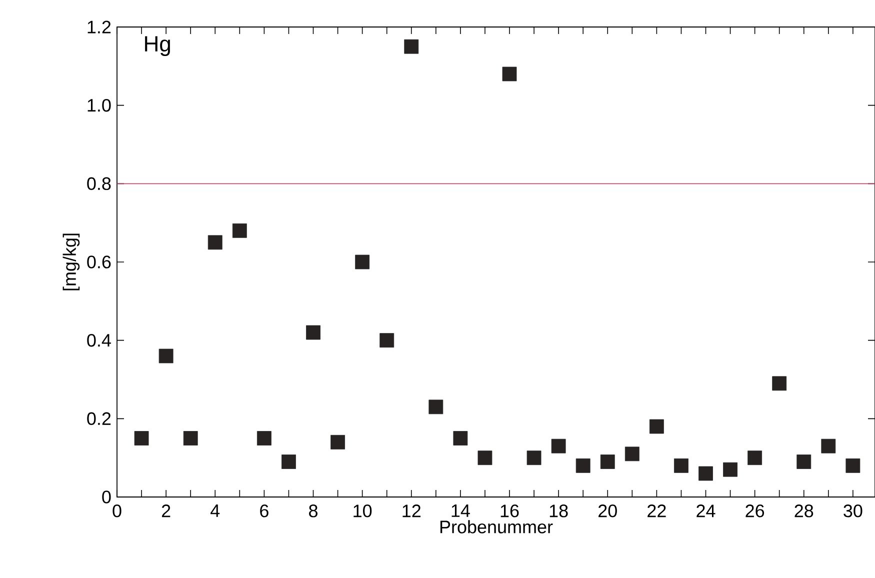 The image size is (875, 578). What do you see at coordinates (99, 419) in the screenshot?
I see `y-tick-label: 0.2` at bounding box center [99, 419].